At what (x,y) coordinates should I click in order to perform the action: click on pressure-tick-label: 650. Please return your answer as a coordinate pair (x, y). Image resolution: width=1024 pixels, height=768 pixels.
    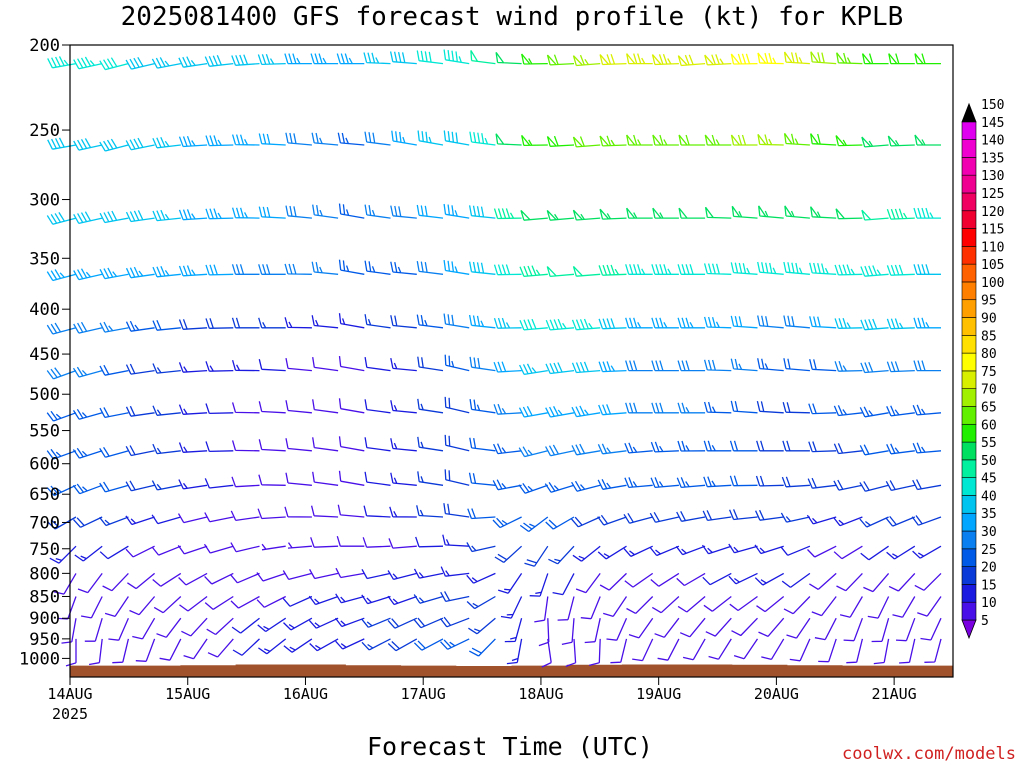
    Looking at the image, I should click on (44, 495).